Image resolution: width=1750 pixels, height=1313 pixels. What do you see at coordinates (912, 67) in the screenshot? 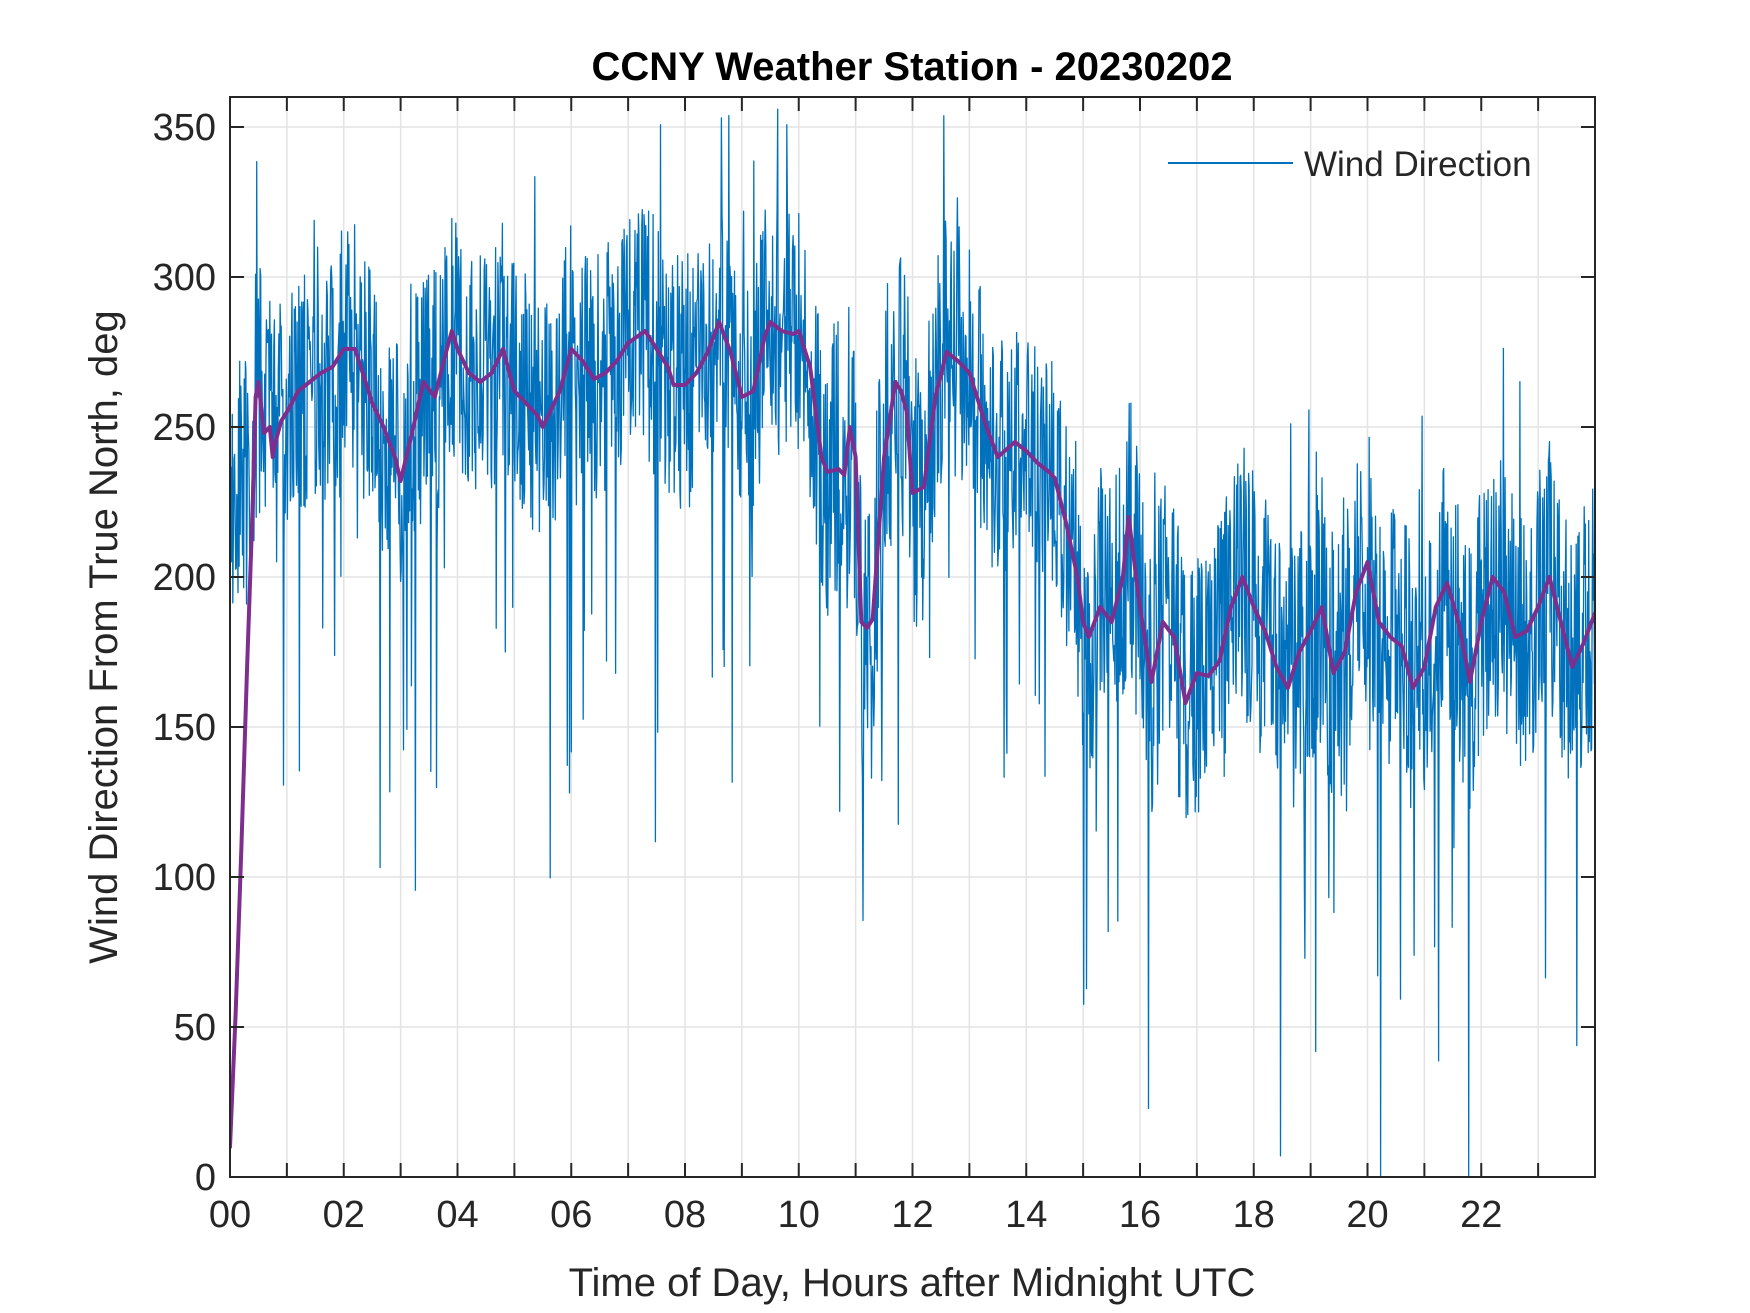
I see `chart-title: CCNY Weather Station - 20230202` at bounding box center [912, 67].